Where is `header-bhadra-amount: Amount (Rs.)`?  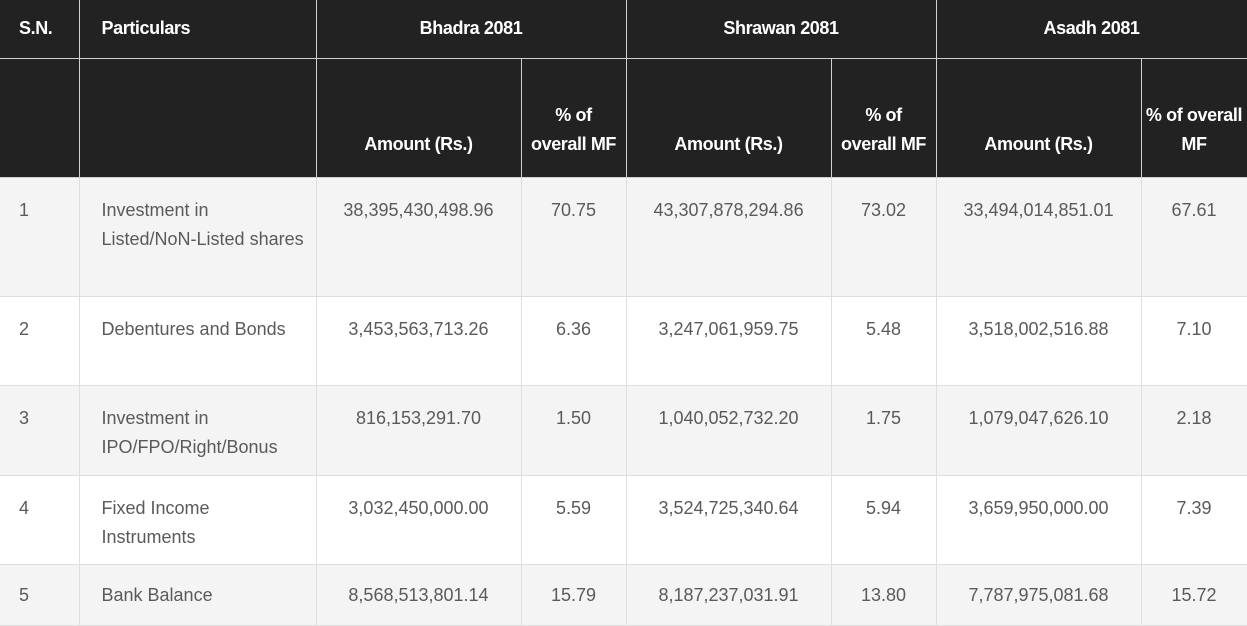
header-bhadra-amount: Amount (Rs.) is located at coordinates (418, 117).